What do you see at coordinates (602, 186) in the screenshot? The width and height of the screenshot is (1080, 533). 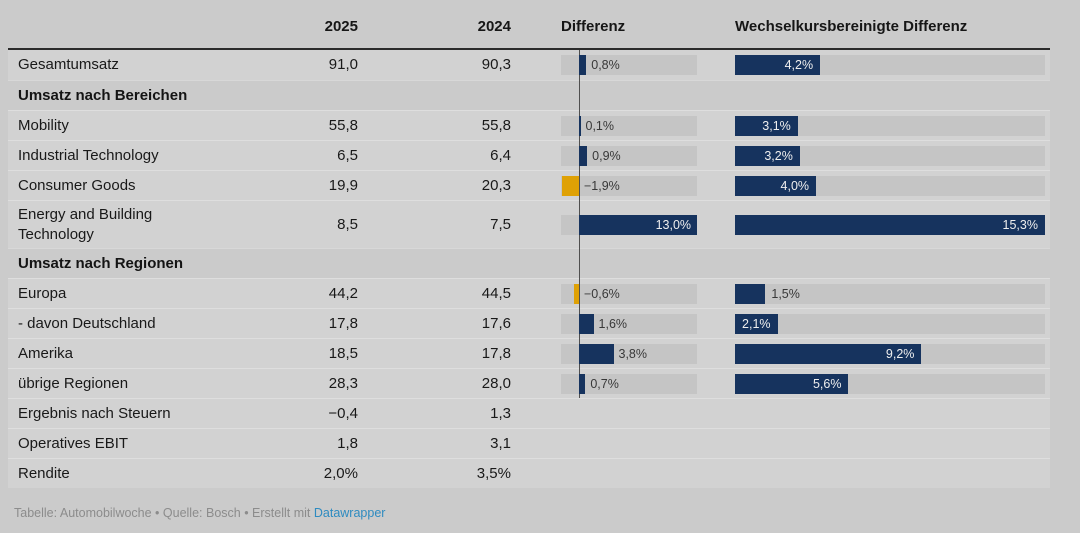 I see `diff-bar-label: −1,9%` at bounding box center [602, 186].